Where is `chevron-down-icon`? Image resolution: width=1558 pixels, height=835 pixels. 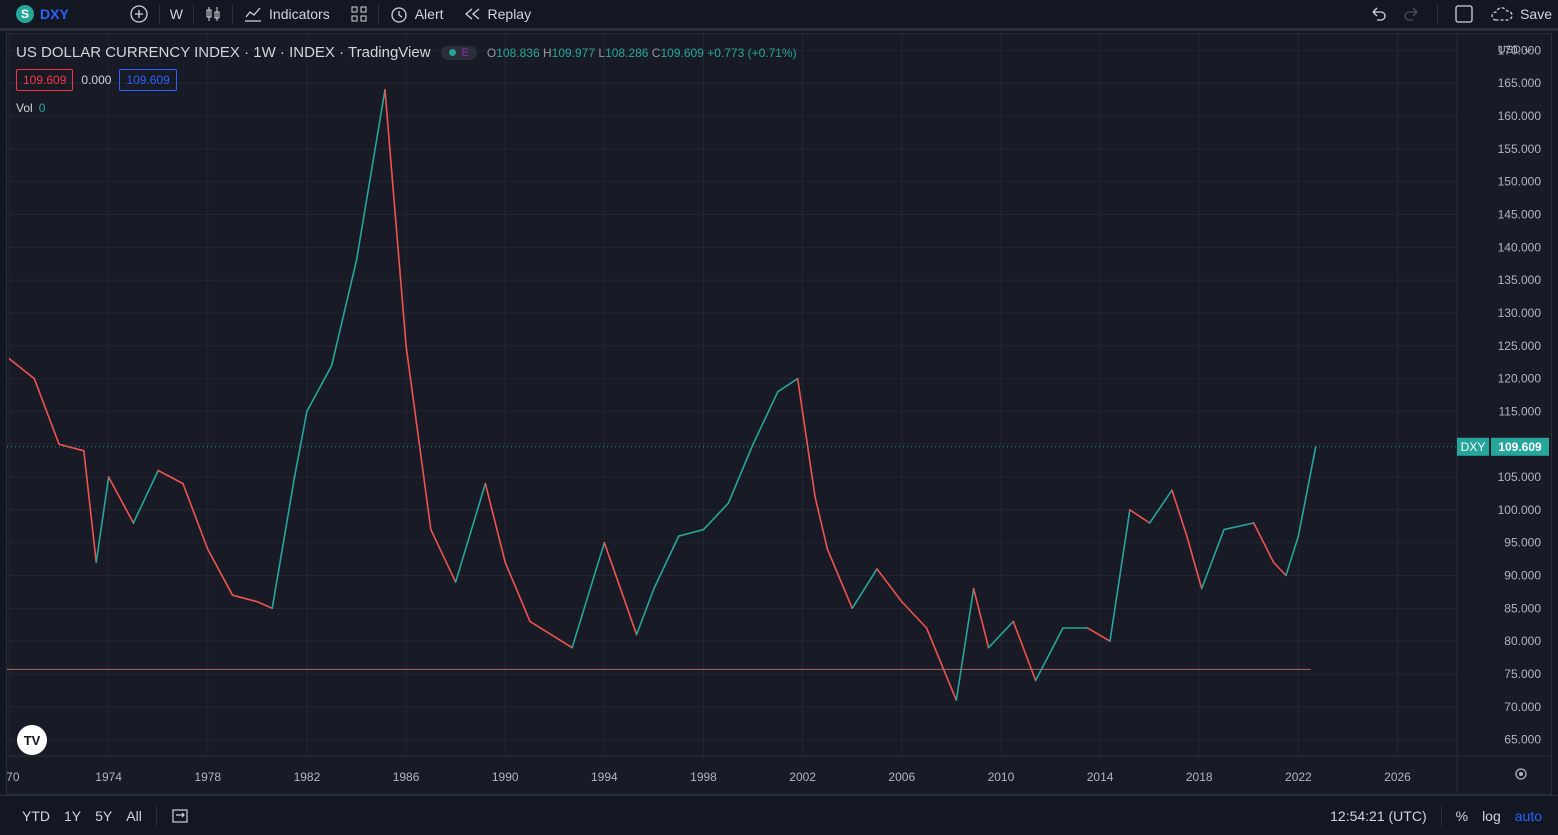
chevron-down-icon is located at coordinates (1528, 50).